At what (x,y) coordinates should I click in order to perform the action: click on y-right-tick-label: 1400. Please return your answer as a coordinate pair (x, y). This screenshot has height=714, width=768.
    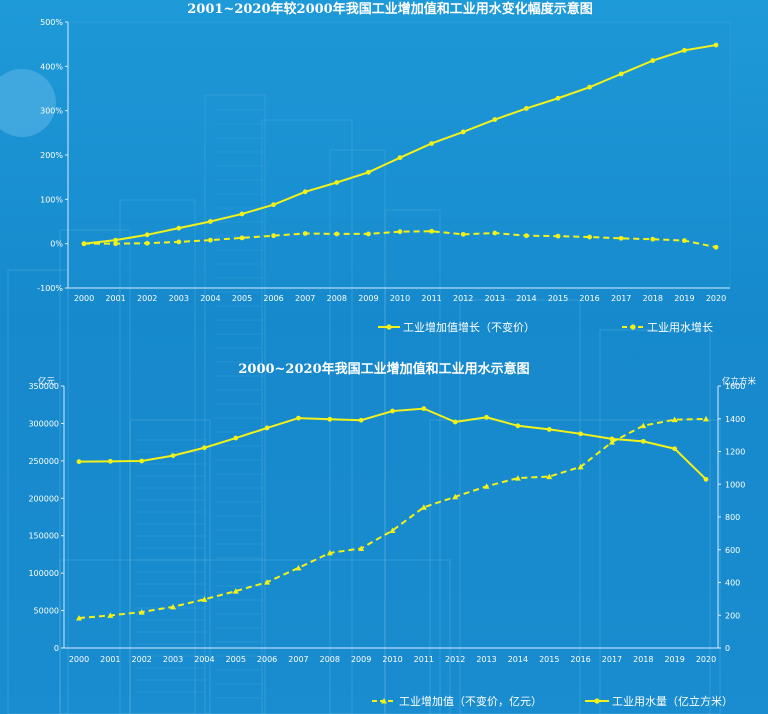
    Looking at the image, I should click on (735, 419).